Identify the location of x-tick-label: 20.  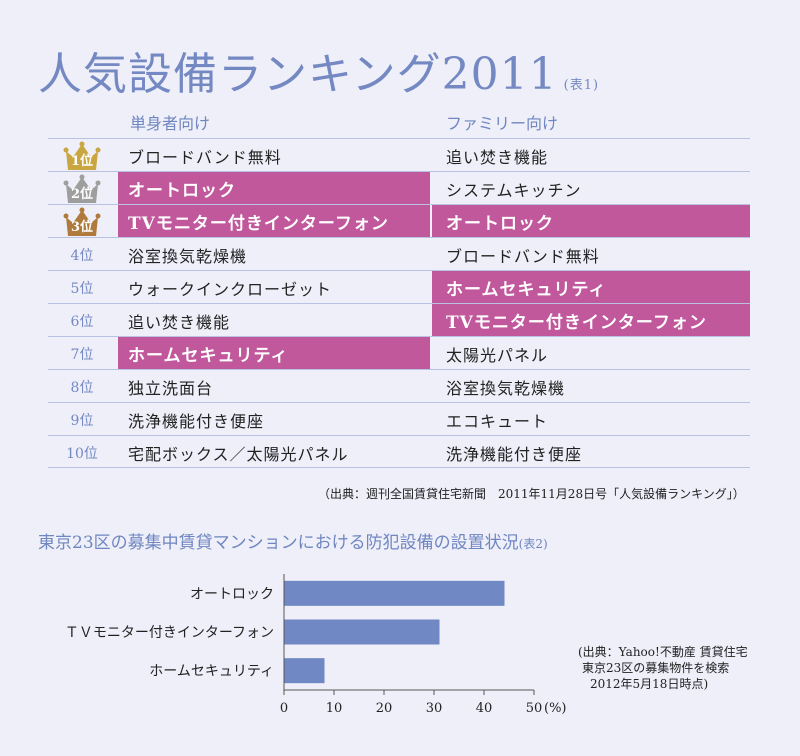
(384, 708).